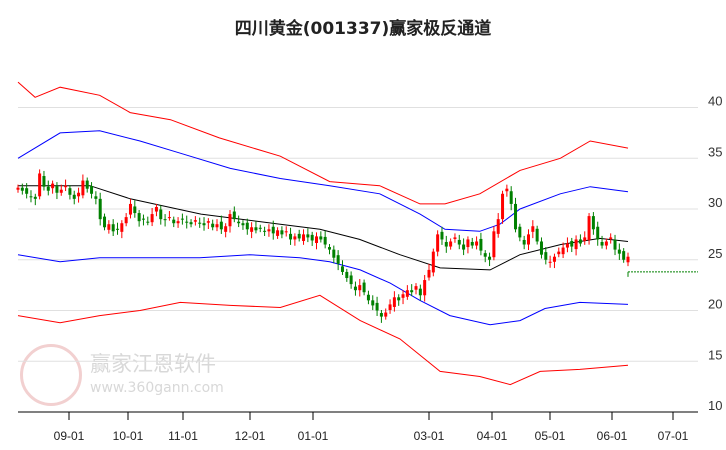 Image resolution: width=726 pixels, height=450 pixels. Describe the element at coordinates (183, 436) in the screenshot. I see `x-tick-label: 11-01` at that location.